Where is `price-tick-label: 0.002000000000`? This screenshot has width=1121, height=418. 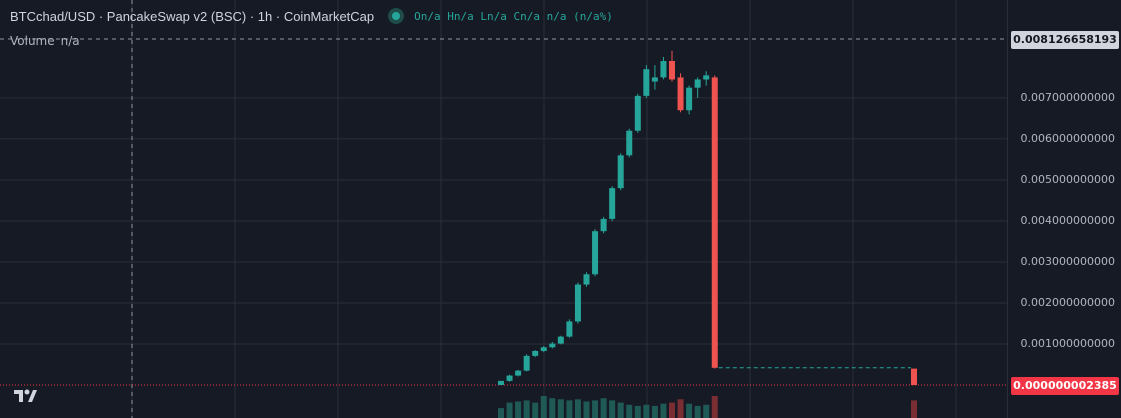
price-tick-label: 0.002000000000 is located at coordinates (1067, 302).